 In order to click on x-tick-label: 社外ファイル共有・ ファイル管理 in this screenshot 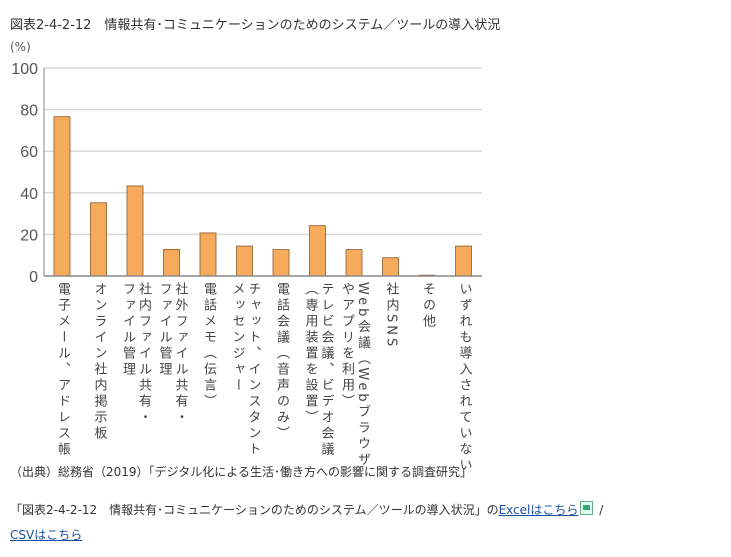, I will do `click(172, 354)`.